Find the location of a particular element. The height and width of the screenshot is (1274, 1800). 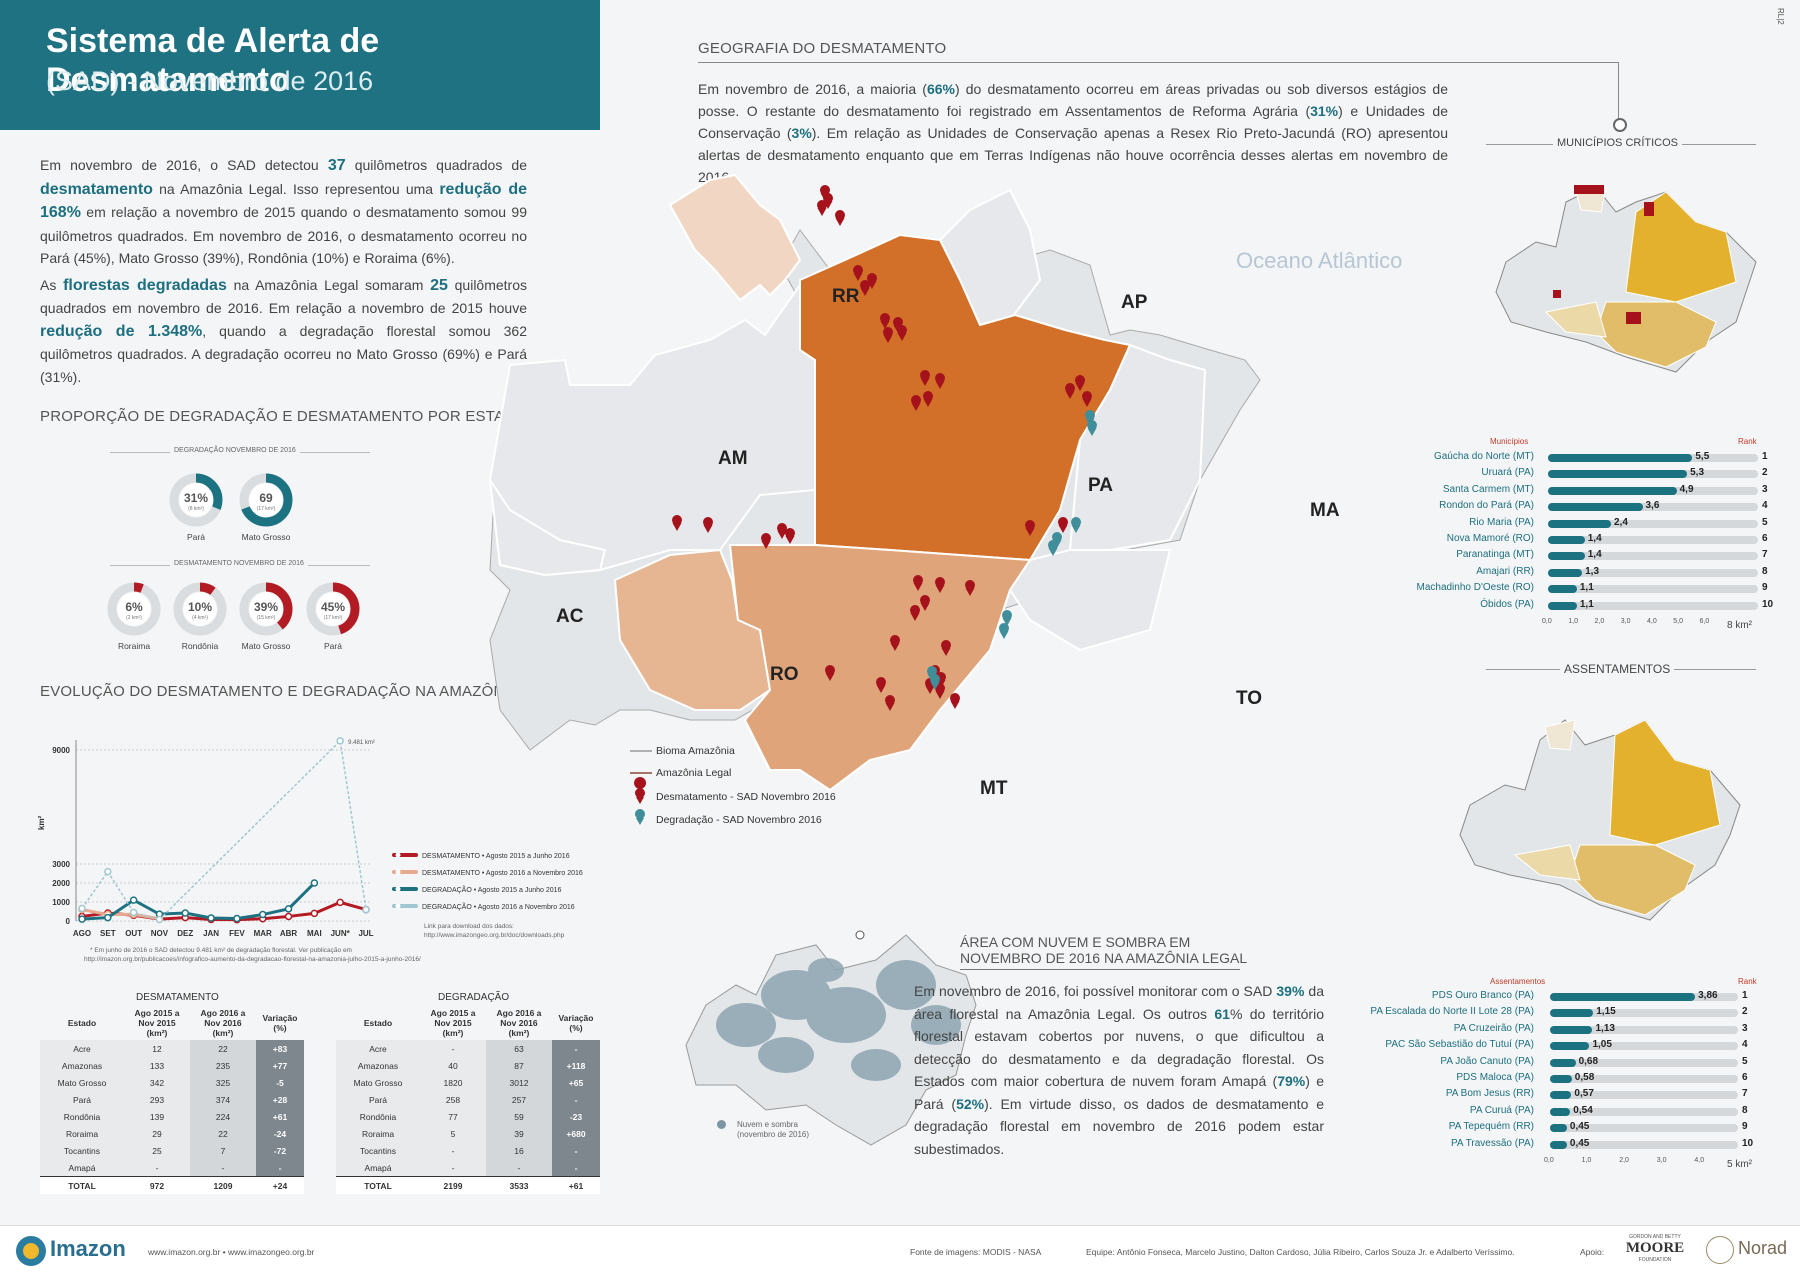

donut-arc is located at coordinates (200, 609).